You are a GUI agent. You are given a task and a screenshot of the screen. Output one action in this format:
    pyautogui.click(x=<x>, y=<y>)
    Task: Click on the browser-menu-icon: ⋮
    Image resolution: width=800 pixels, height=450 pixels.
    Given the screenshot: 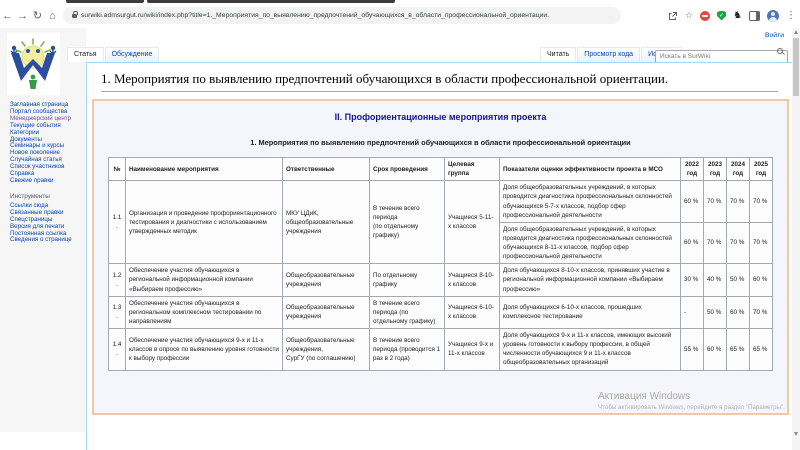 What is the action you would take?
    pyautogui.click(x=791, y=15)
    